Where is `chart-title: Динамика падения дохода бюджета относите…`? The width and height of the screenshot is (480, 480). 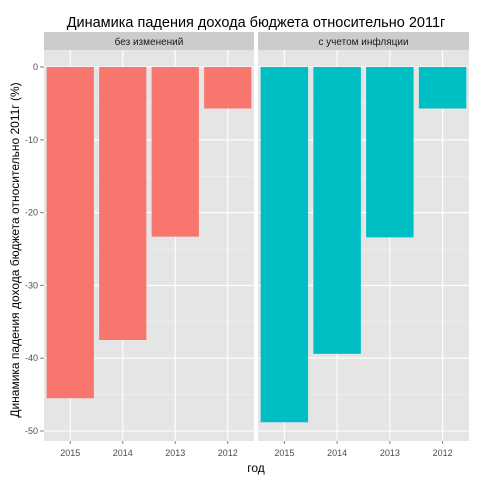
chart-title: Динамика падения дохода бюджета относите… is located at coordinates (256, 23).